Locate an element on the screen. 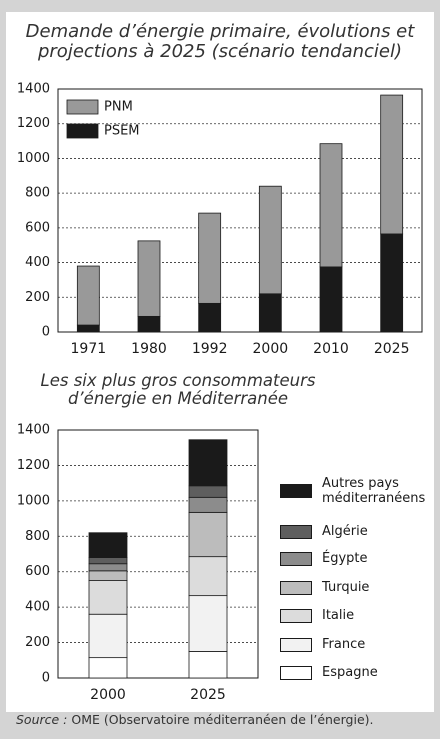 The image size is (440, 739). legend-item: France is located at coordinates (358, 645).